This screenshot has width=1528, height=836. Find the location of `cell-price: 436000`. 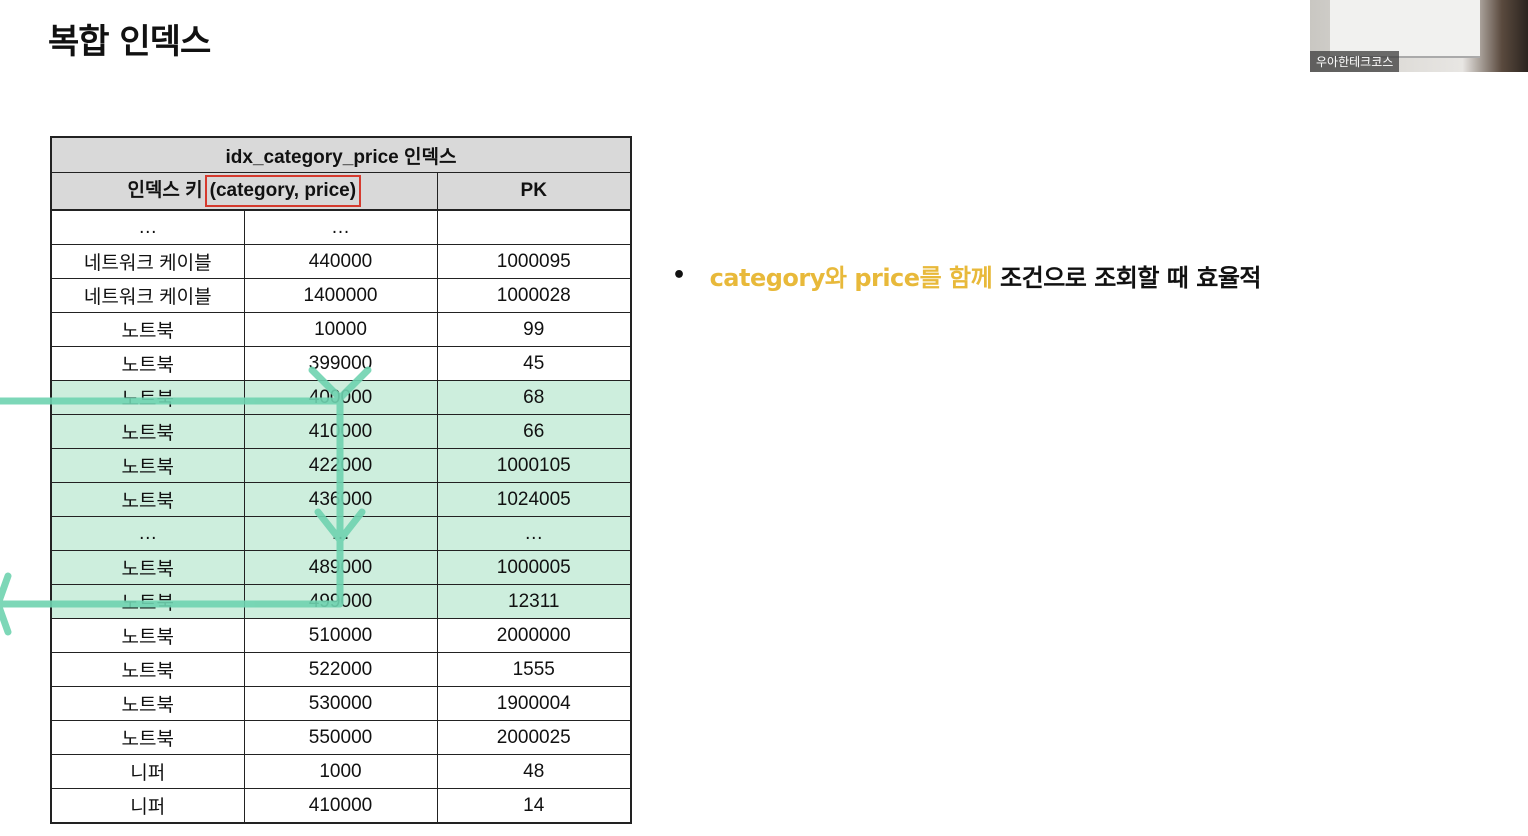

cell-price: 436000 is located at coordinates (340, 499).